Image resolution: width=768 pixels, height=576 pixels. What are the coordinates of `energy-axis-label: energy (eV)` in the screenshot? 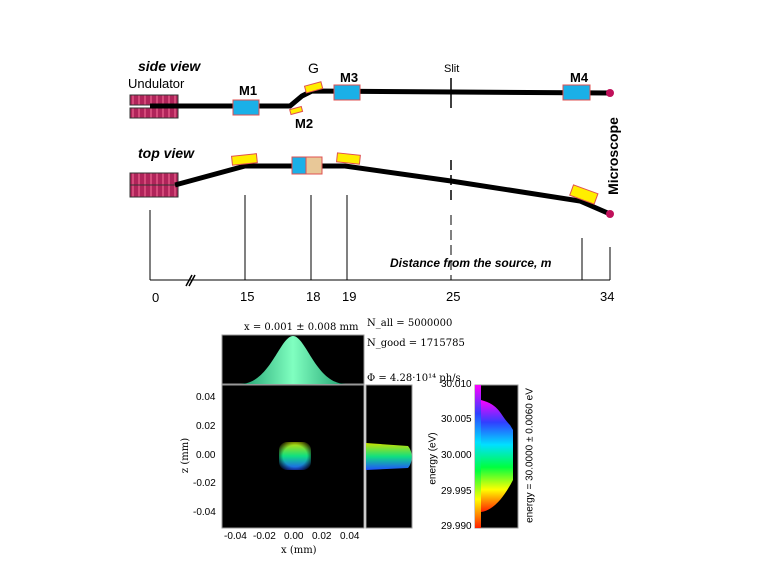 It's located at (433, 458).